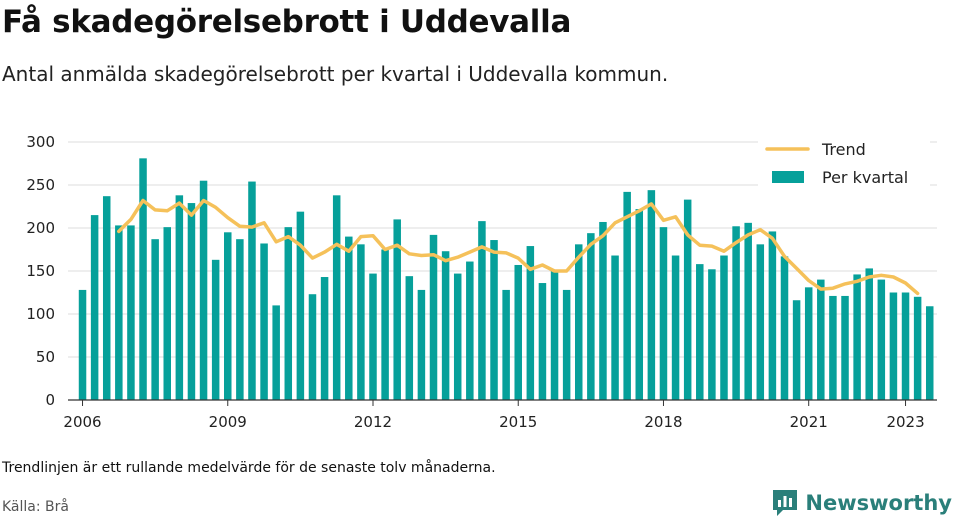  What do you see at coordinates (82, 422) in the screenshot?
I see `x-tick-label: 2006` at bounding box center [82, 422].